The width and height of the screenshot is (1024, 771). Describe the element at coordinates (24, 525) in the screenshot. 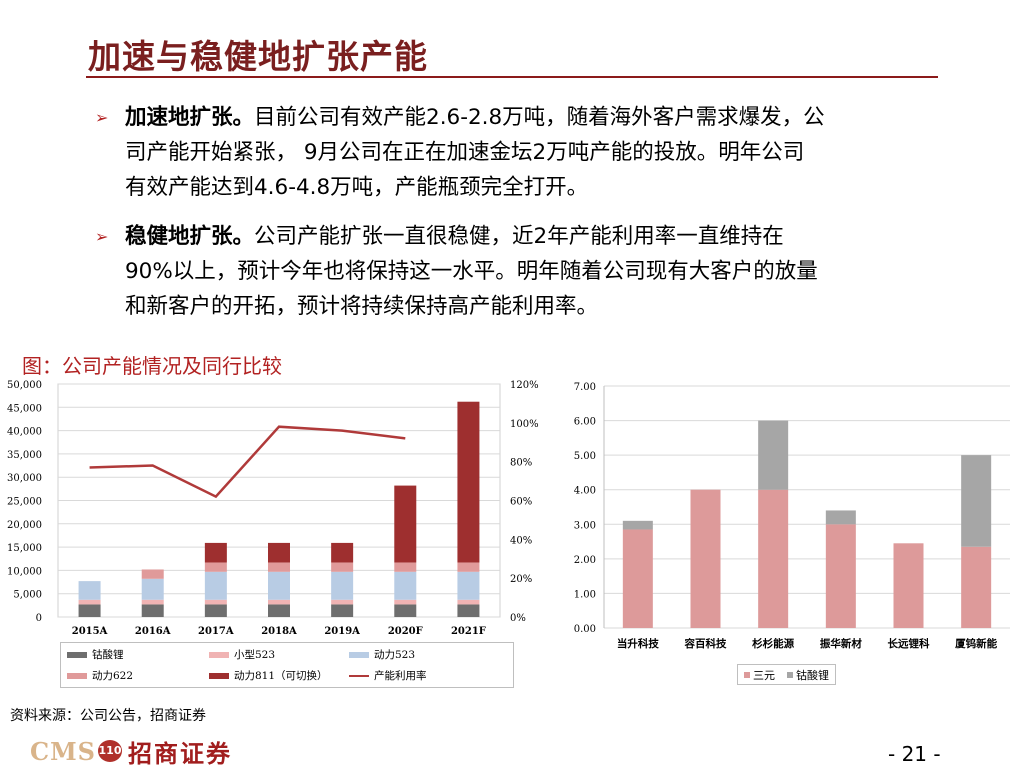

I see `y-tick-label: 20,000` at that location.